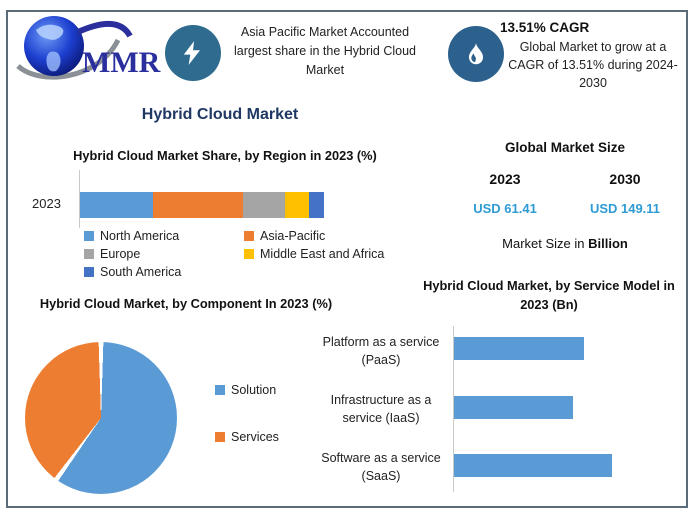 This screenshot has width=698, height=520. Describe the element at coordinates (120, 254) in the screenshot. I see `legend-label: Europe` at that location.